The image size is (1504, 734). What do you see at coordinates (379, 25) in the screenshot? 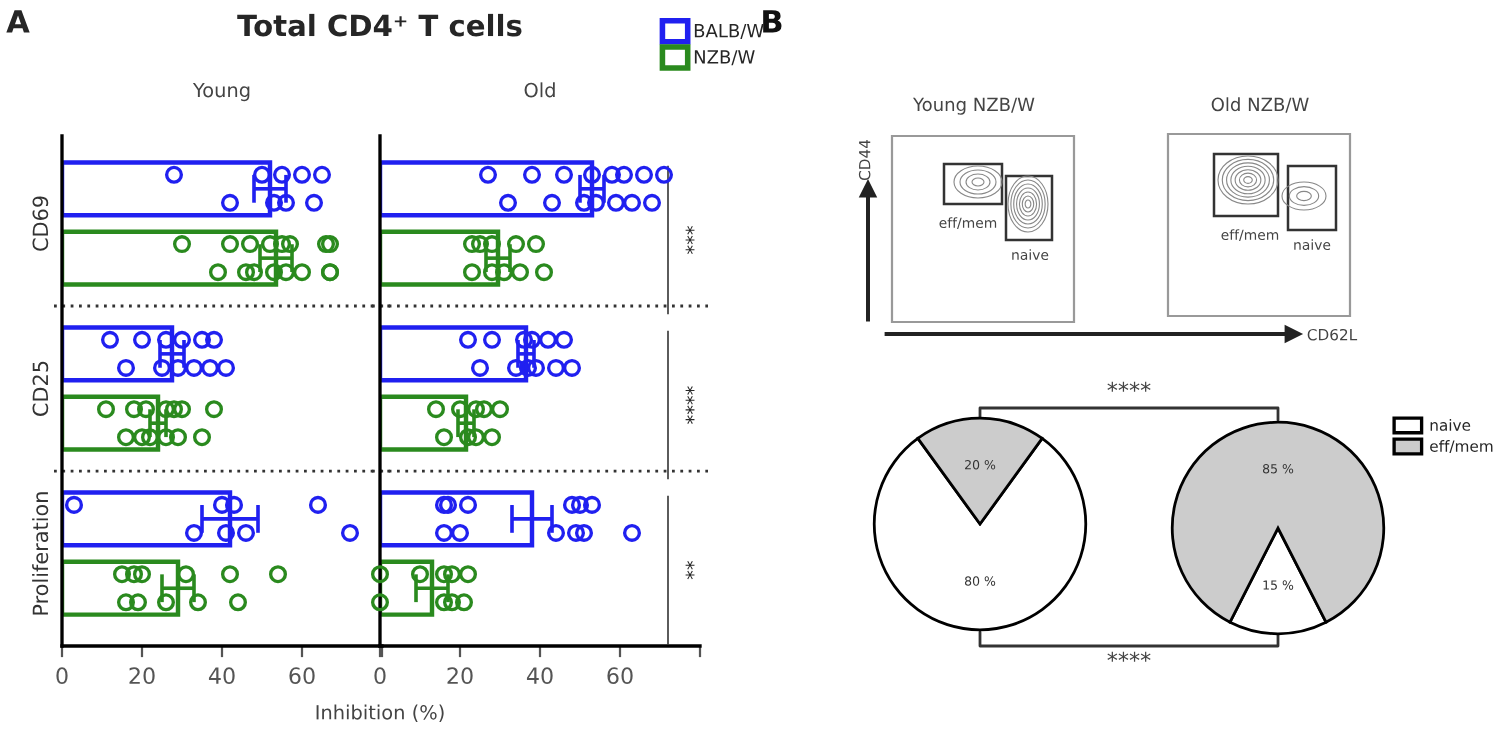
I see `chart-title: Total CD4⁺ T cells` at bounding box center [379, 25].